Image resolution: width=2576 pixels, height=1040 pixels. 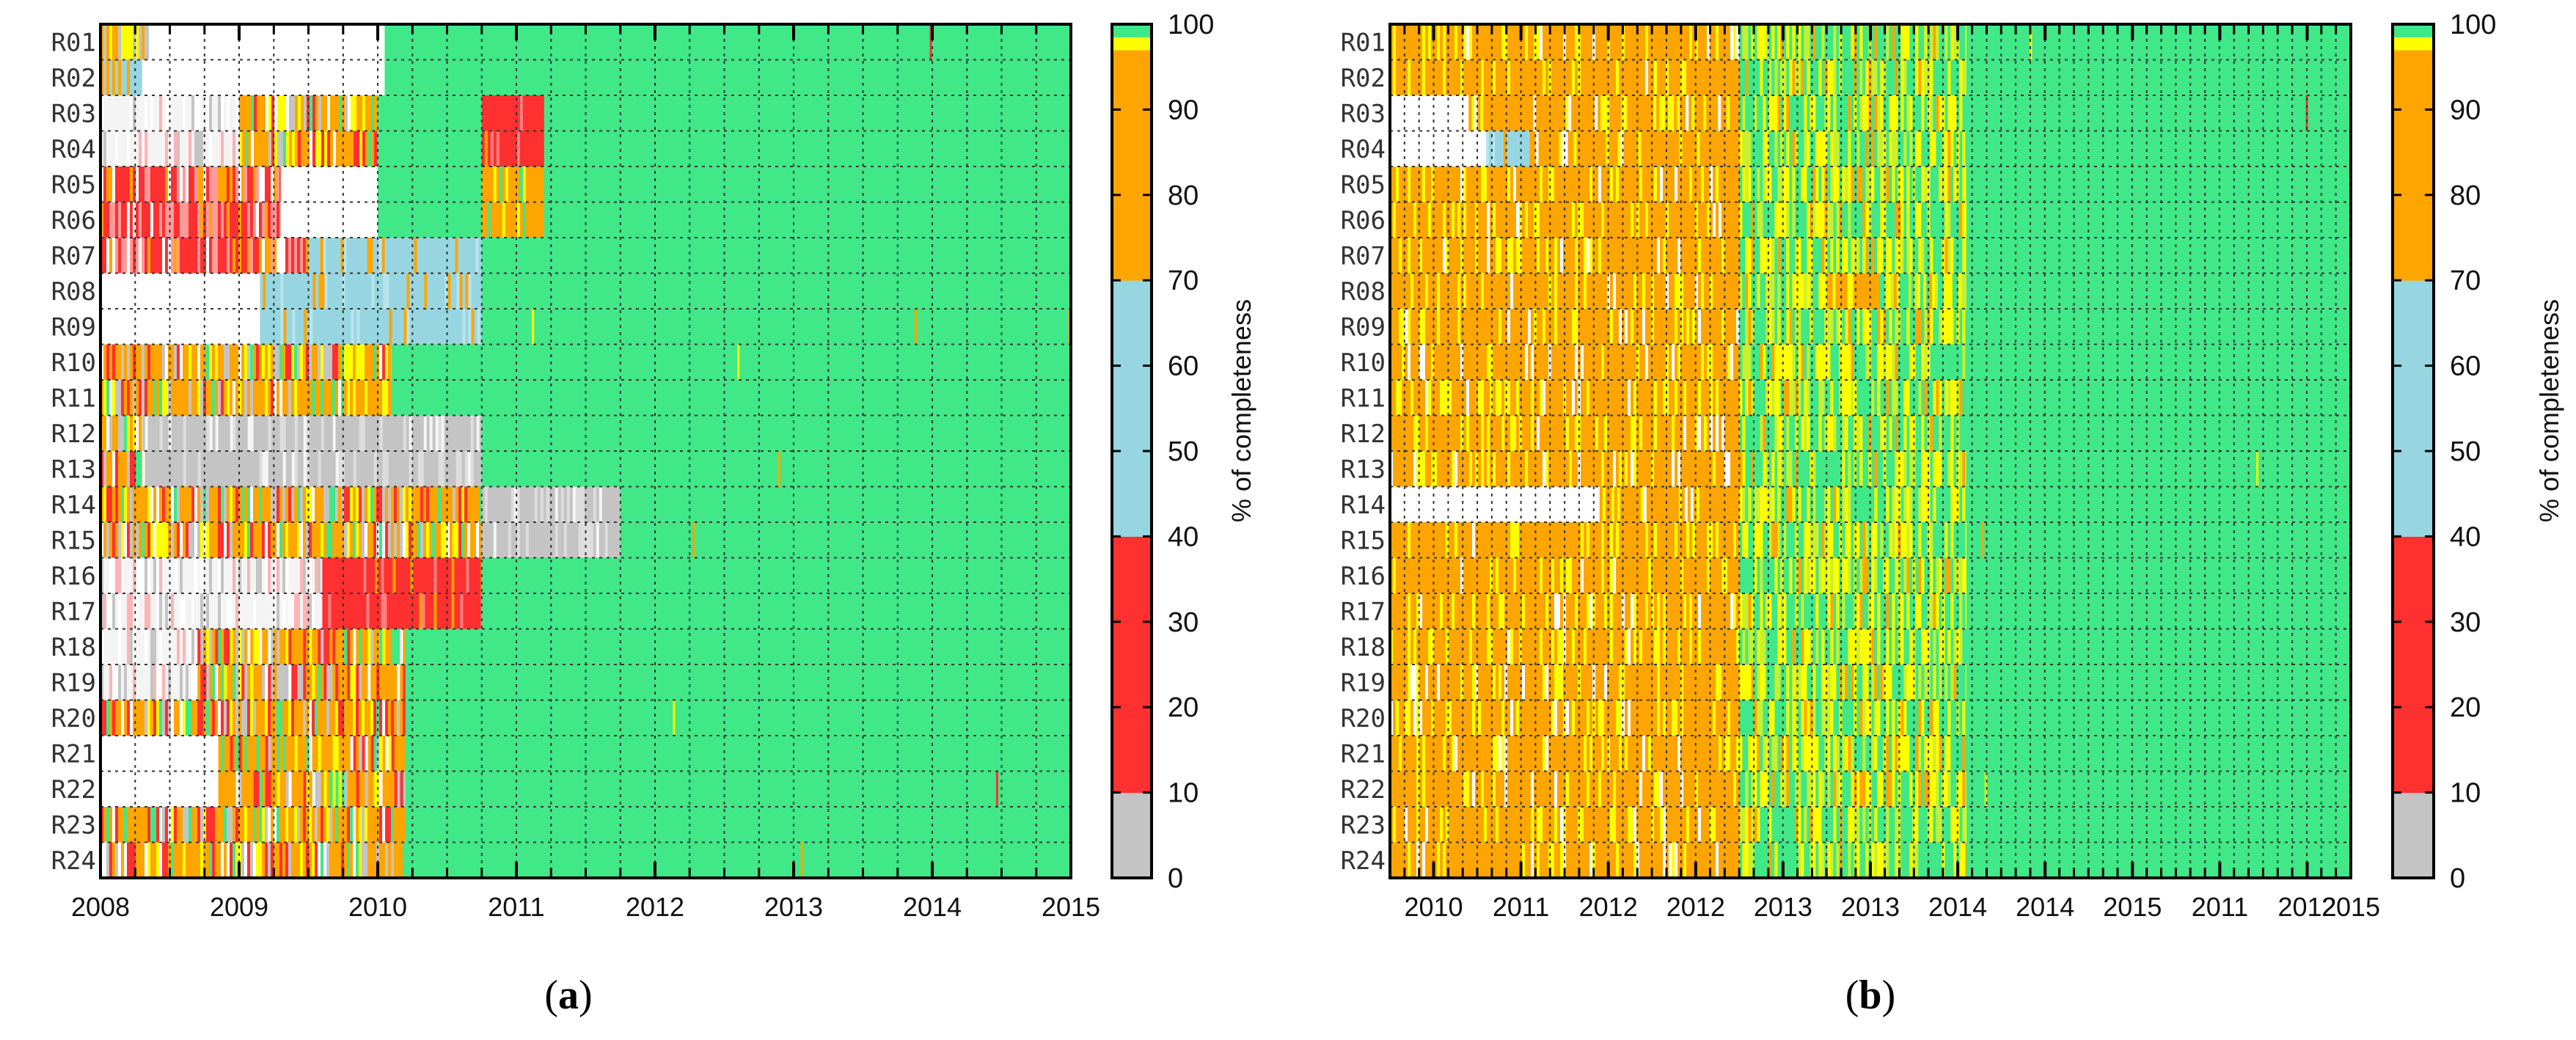 What do you see at coordinates (1183, 793) in the screenshot?
I see `colorbar-tick-label: 10` at bounding box center [1183, 793].